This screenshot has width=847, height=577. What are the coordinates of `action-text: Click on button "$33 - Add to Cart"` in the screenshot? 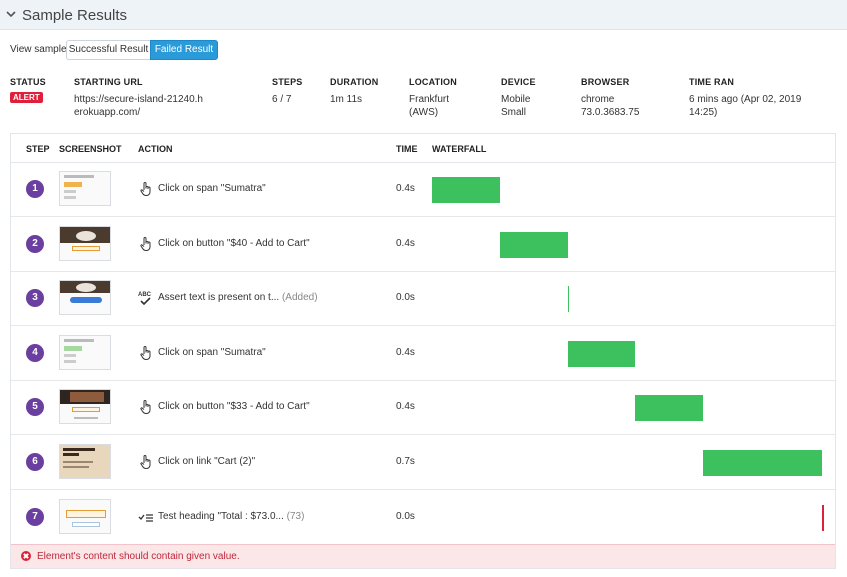 It's located at (234, 406).